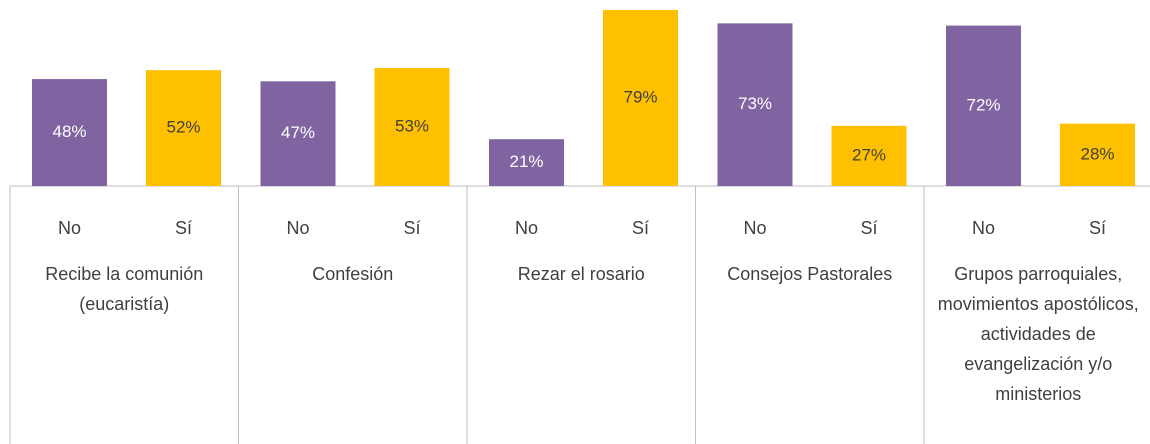 This screenshot has height=444, width=1150. I want to click on value-label: 73%, so click(755, 103).